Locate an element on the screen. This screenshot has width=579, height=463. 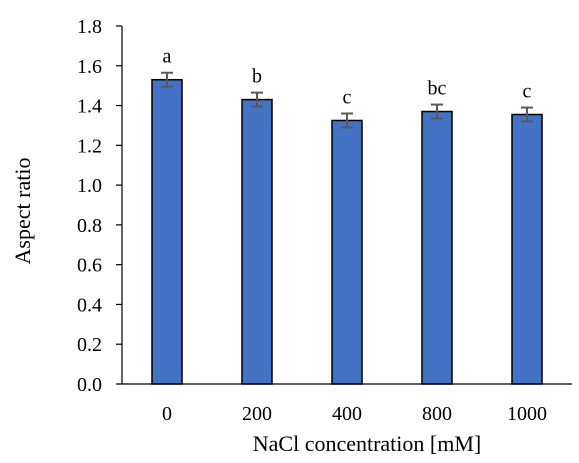
error-bars is located at coordinates (347, 100).